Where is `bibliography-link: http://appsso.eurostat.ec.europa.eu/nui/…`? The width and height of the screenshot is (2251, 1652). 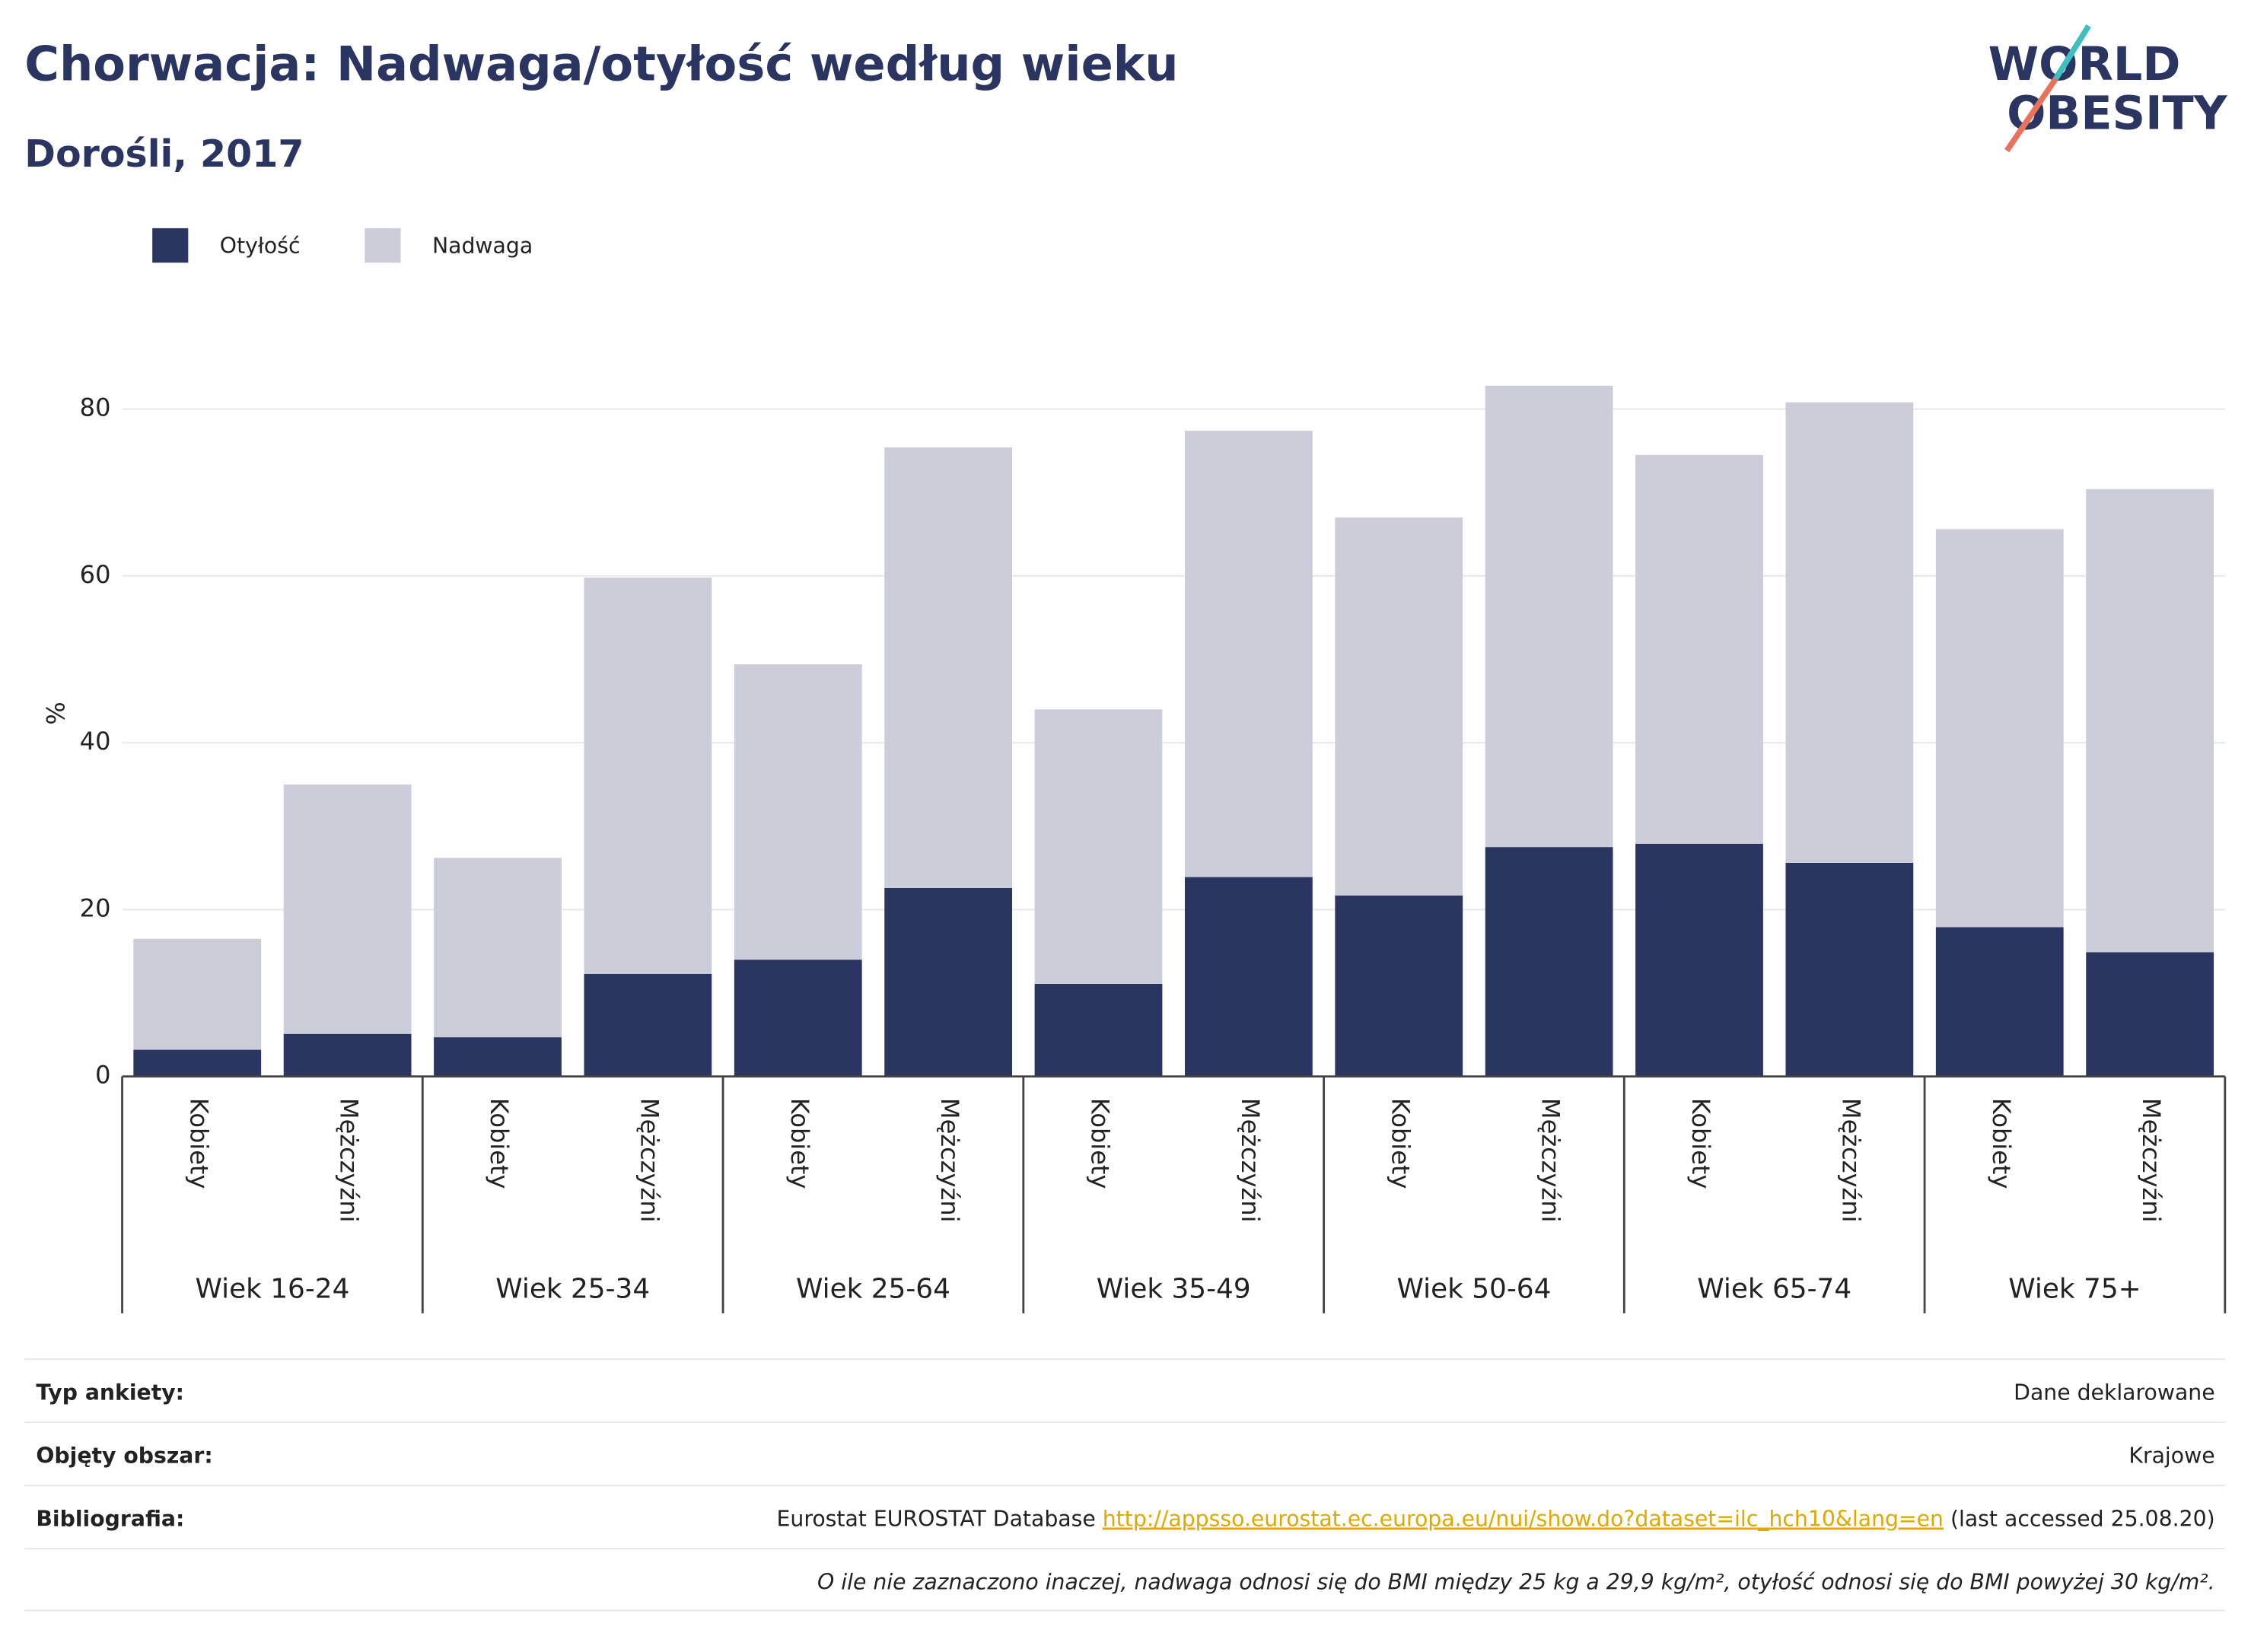 bibliography-link: http://appsso.eurostat.ec.europa.eu/nui/… is located at coordinates (1523, 1518).